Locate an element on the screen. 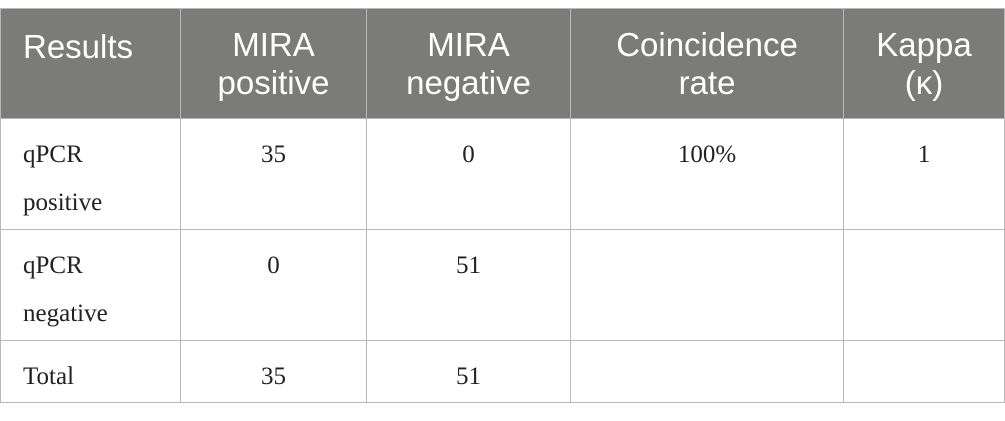 The height and width of the screenshot is (421, 1005). header-mira-negative: MIRA negative is located at coordinates (468, 63).